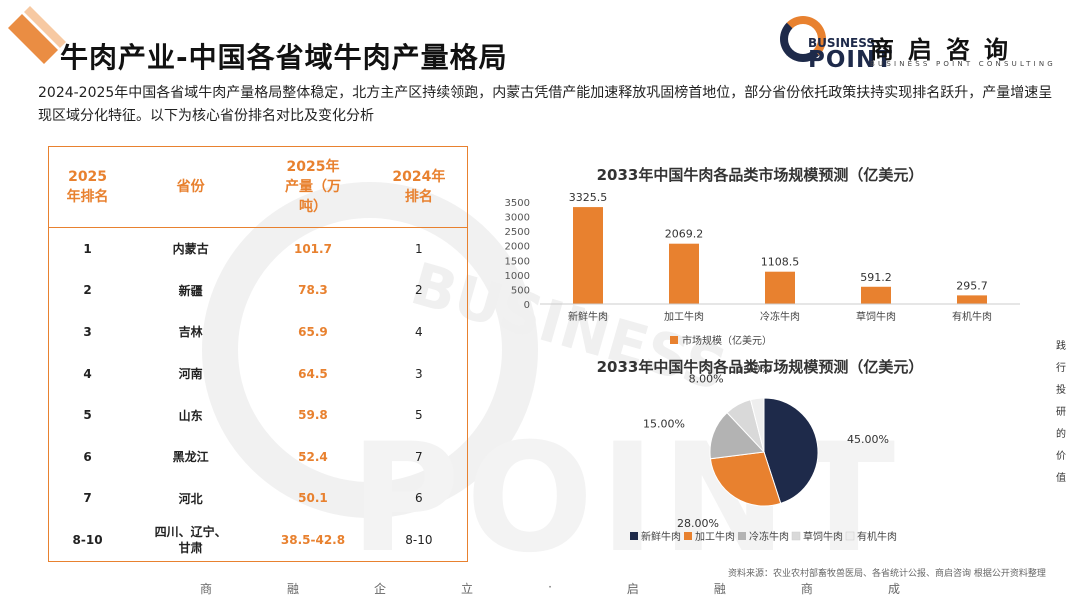  Describe the element at coordinates (527, 305) in the screenshot. I see `y-tick-label: 0` at that location.